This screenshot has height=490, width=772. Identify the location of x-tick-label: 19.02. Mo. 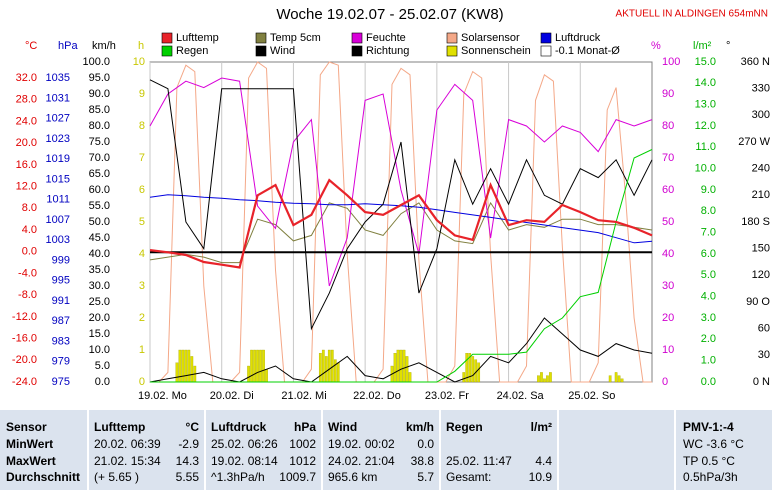
(162, 396).